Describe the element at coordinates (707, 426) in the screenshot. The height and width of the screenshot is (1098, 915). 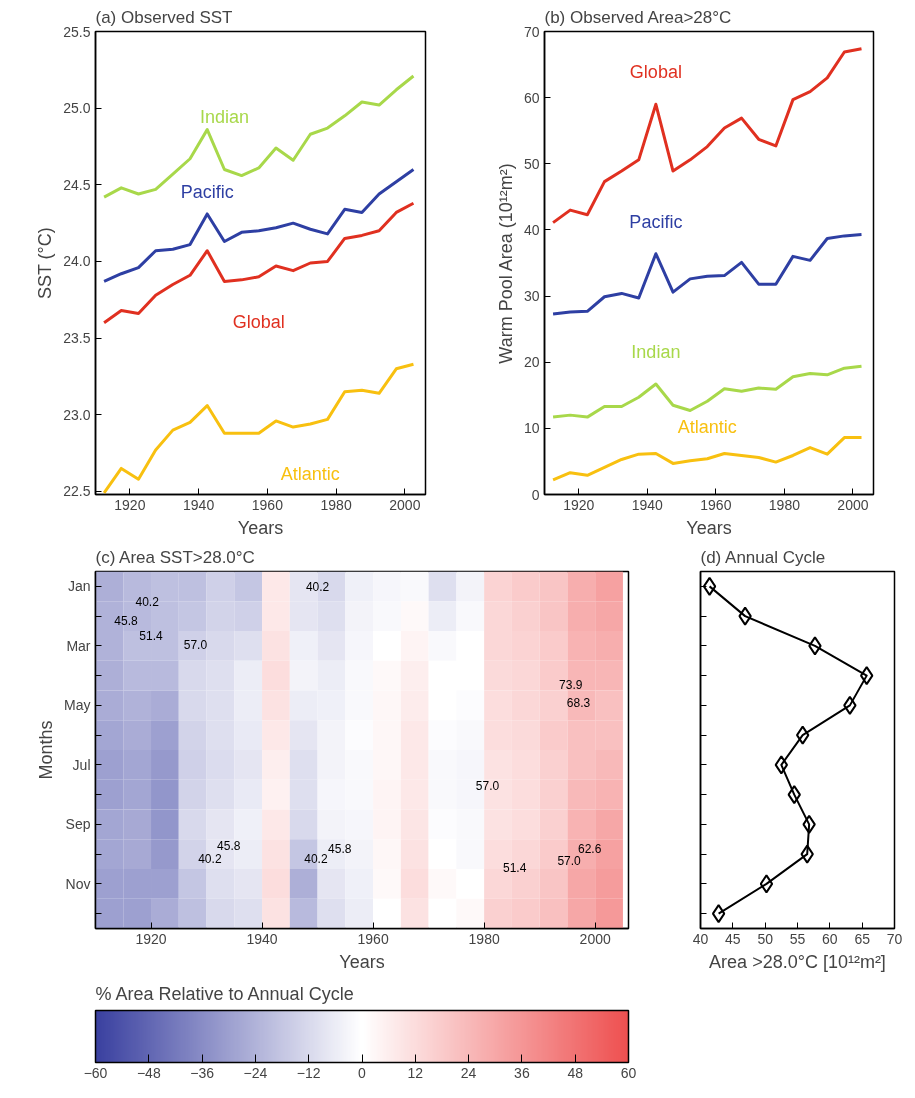
I see `series-label: Atlantic` at that location.